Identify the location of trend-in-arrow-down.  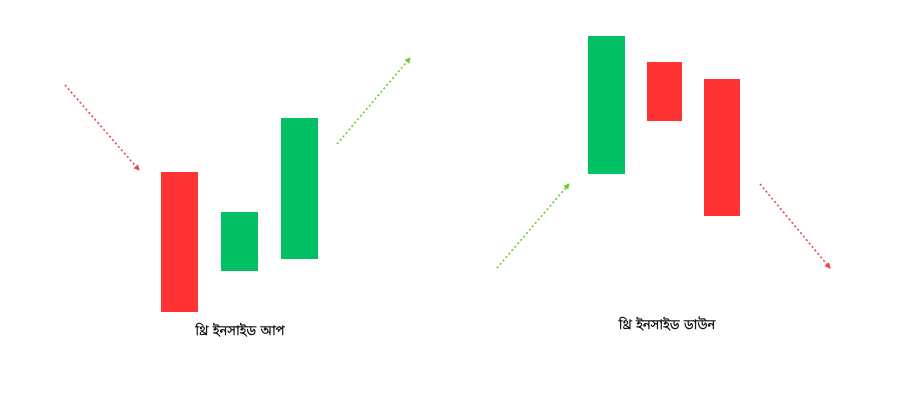
(102, 127).